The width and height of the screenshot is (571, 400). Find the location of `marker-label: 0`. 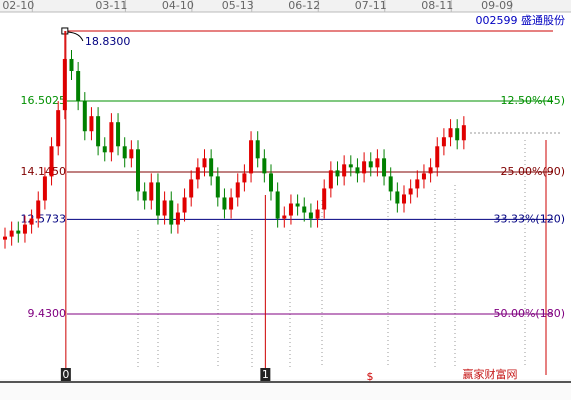

marker-label: 0 is located at coordinates (65, 374).